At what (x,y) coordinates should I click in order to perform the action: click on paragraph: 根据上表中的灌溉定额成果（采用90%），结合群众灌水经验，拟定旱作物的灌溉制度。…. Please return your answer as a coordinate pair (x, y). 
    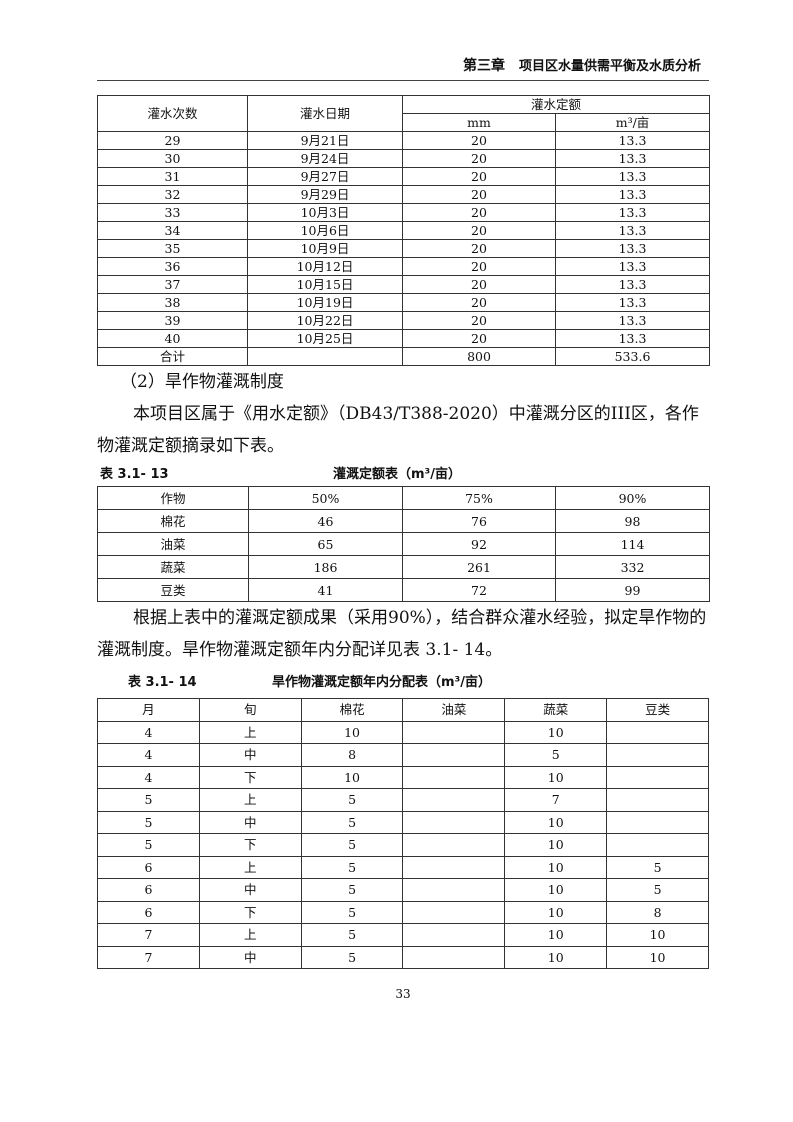
    Looking at the image, I should click on (402, 634).